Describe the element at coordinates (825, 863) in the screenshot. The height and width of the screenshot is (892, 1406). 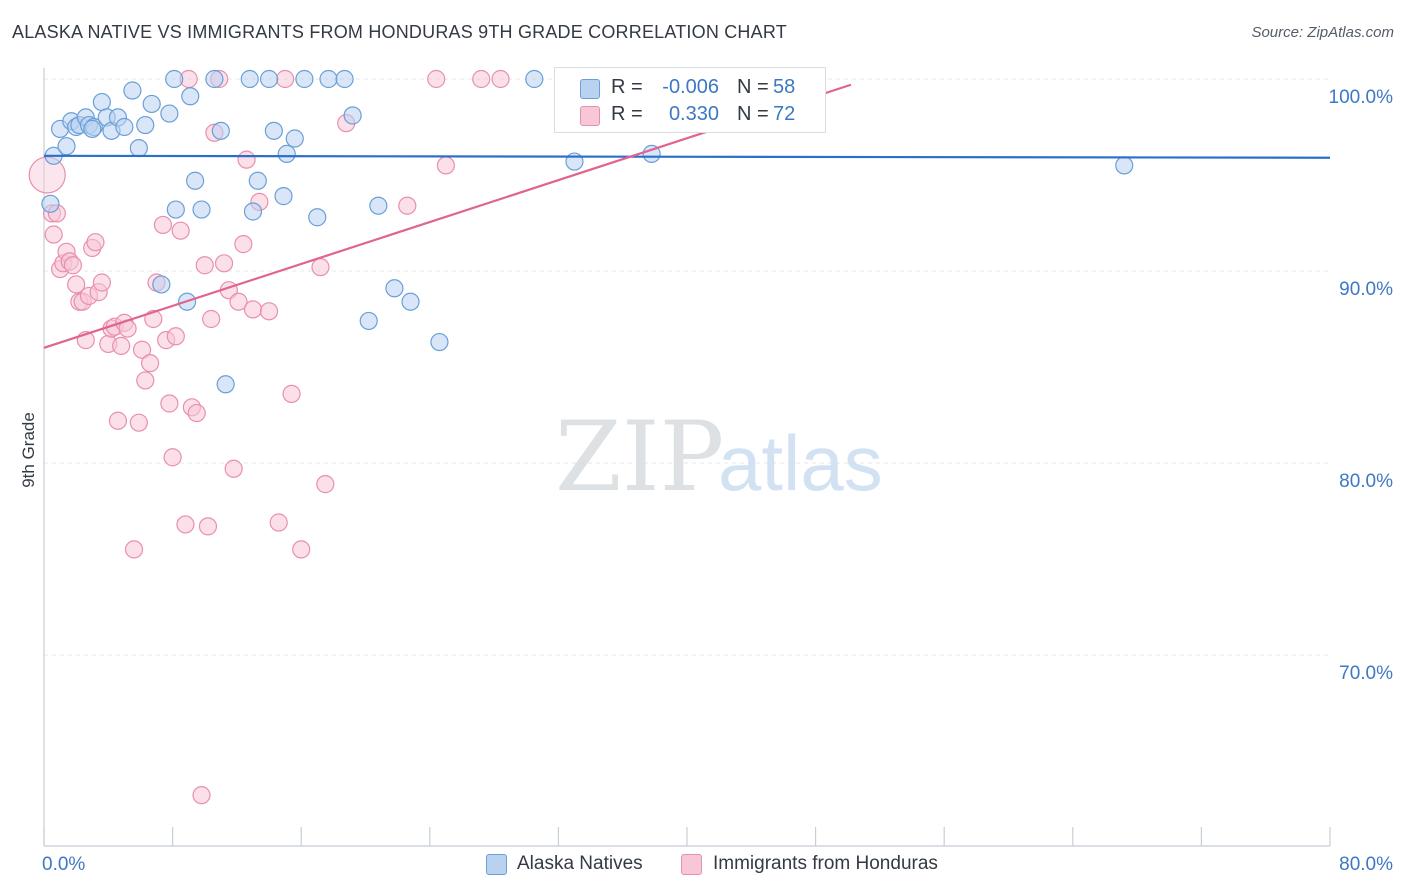
I see `legend-label-honduras: Immigrants from Honduras` at that location.